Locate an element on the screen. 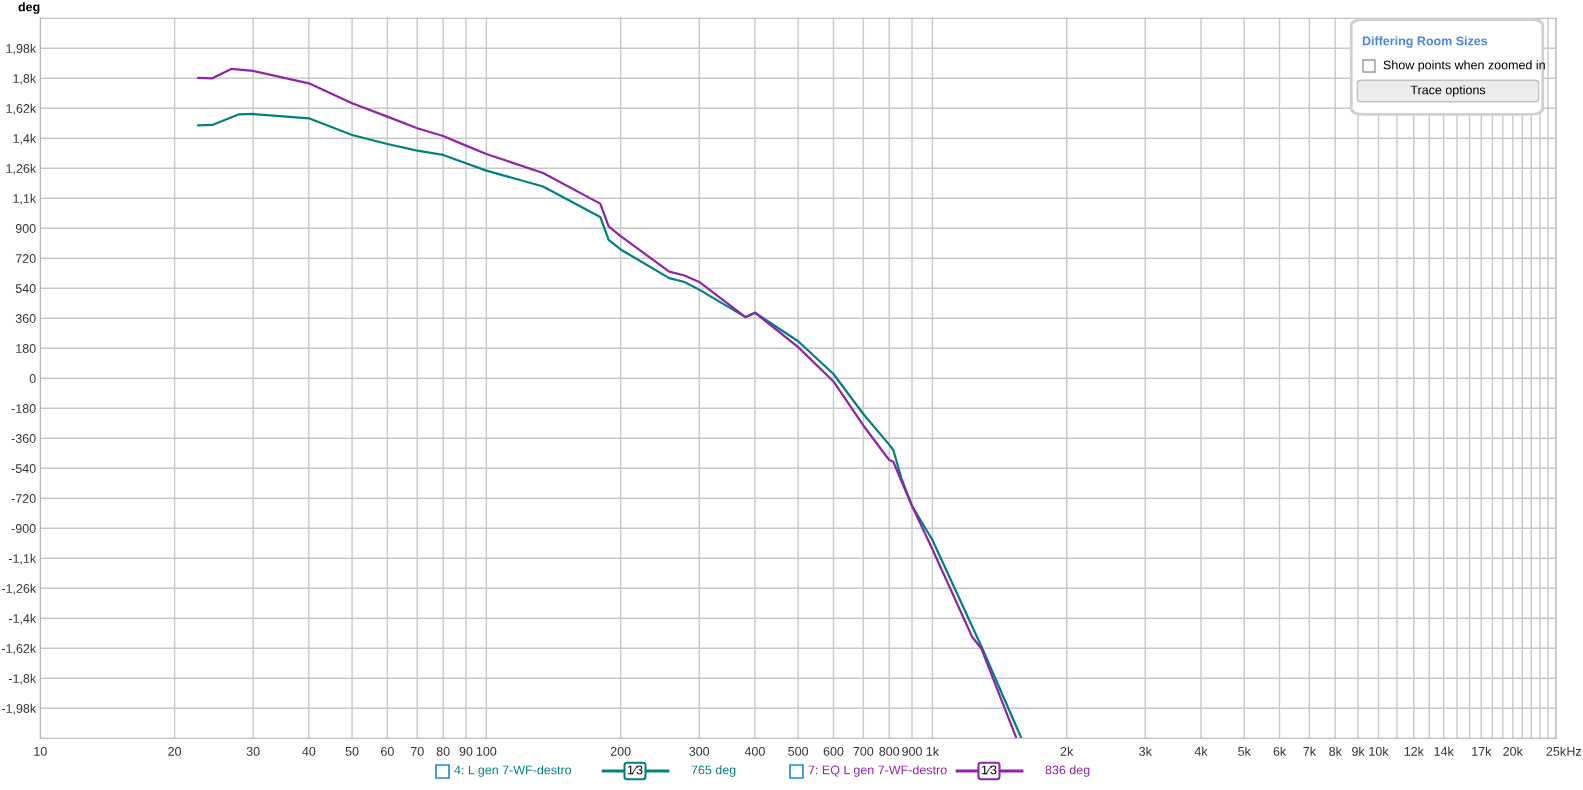  y-tick-label: 180 is located at coordinates (26, 348).